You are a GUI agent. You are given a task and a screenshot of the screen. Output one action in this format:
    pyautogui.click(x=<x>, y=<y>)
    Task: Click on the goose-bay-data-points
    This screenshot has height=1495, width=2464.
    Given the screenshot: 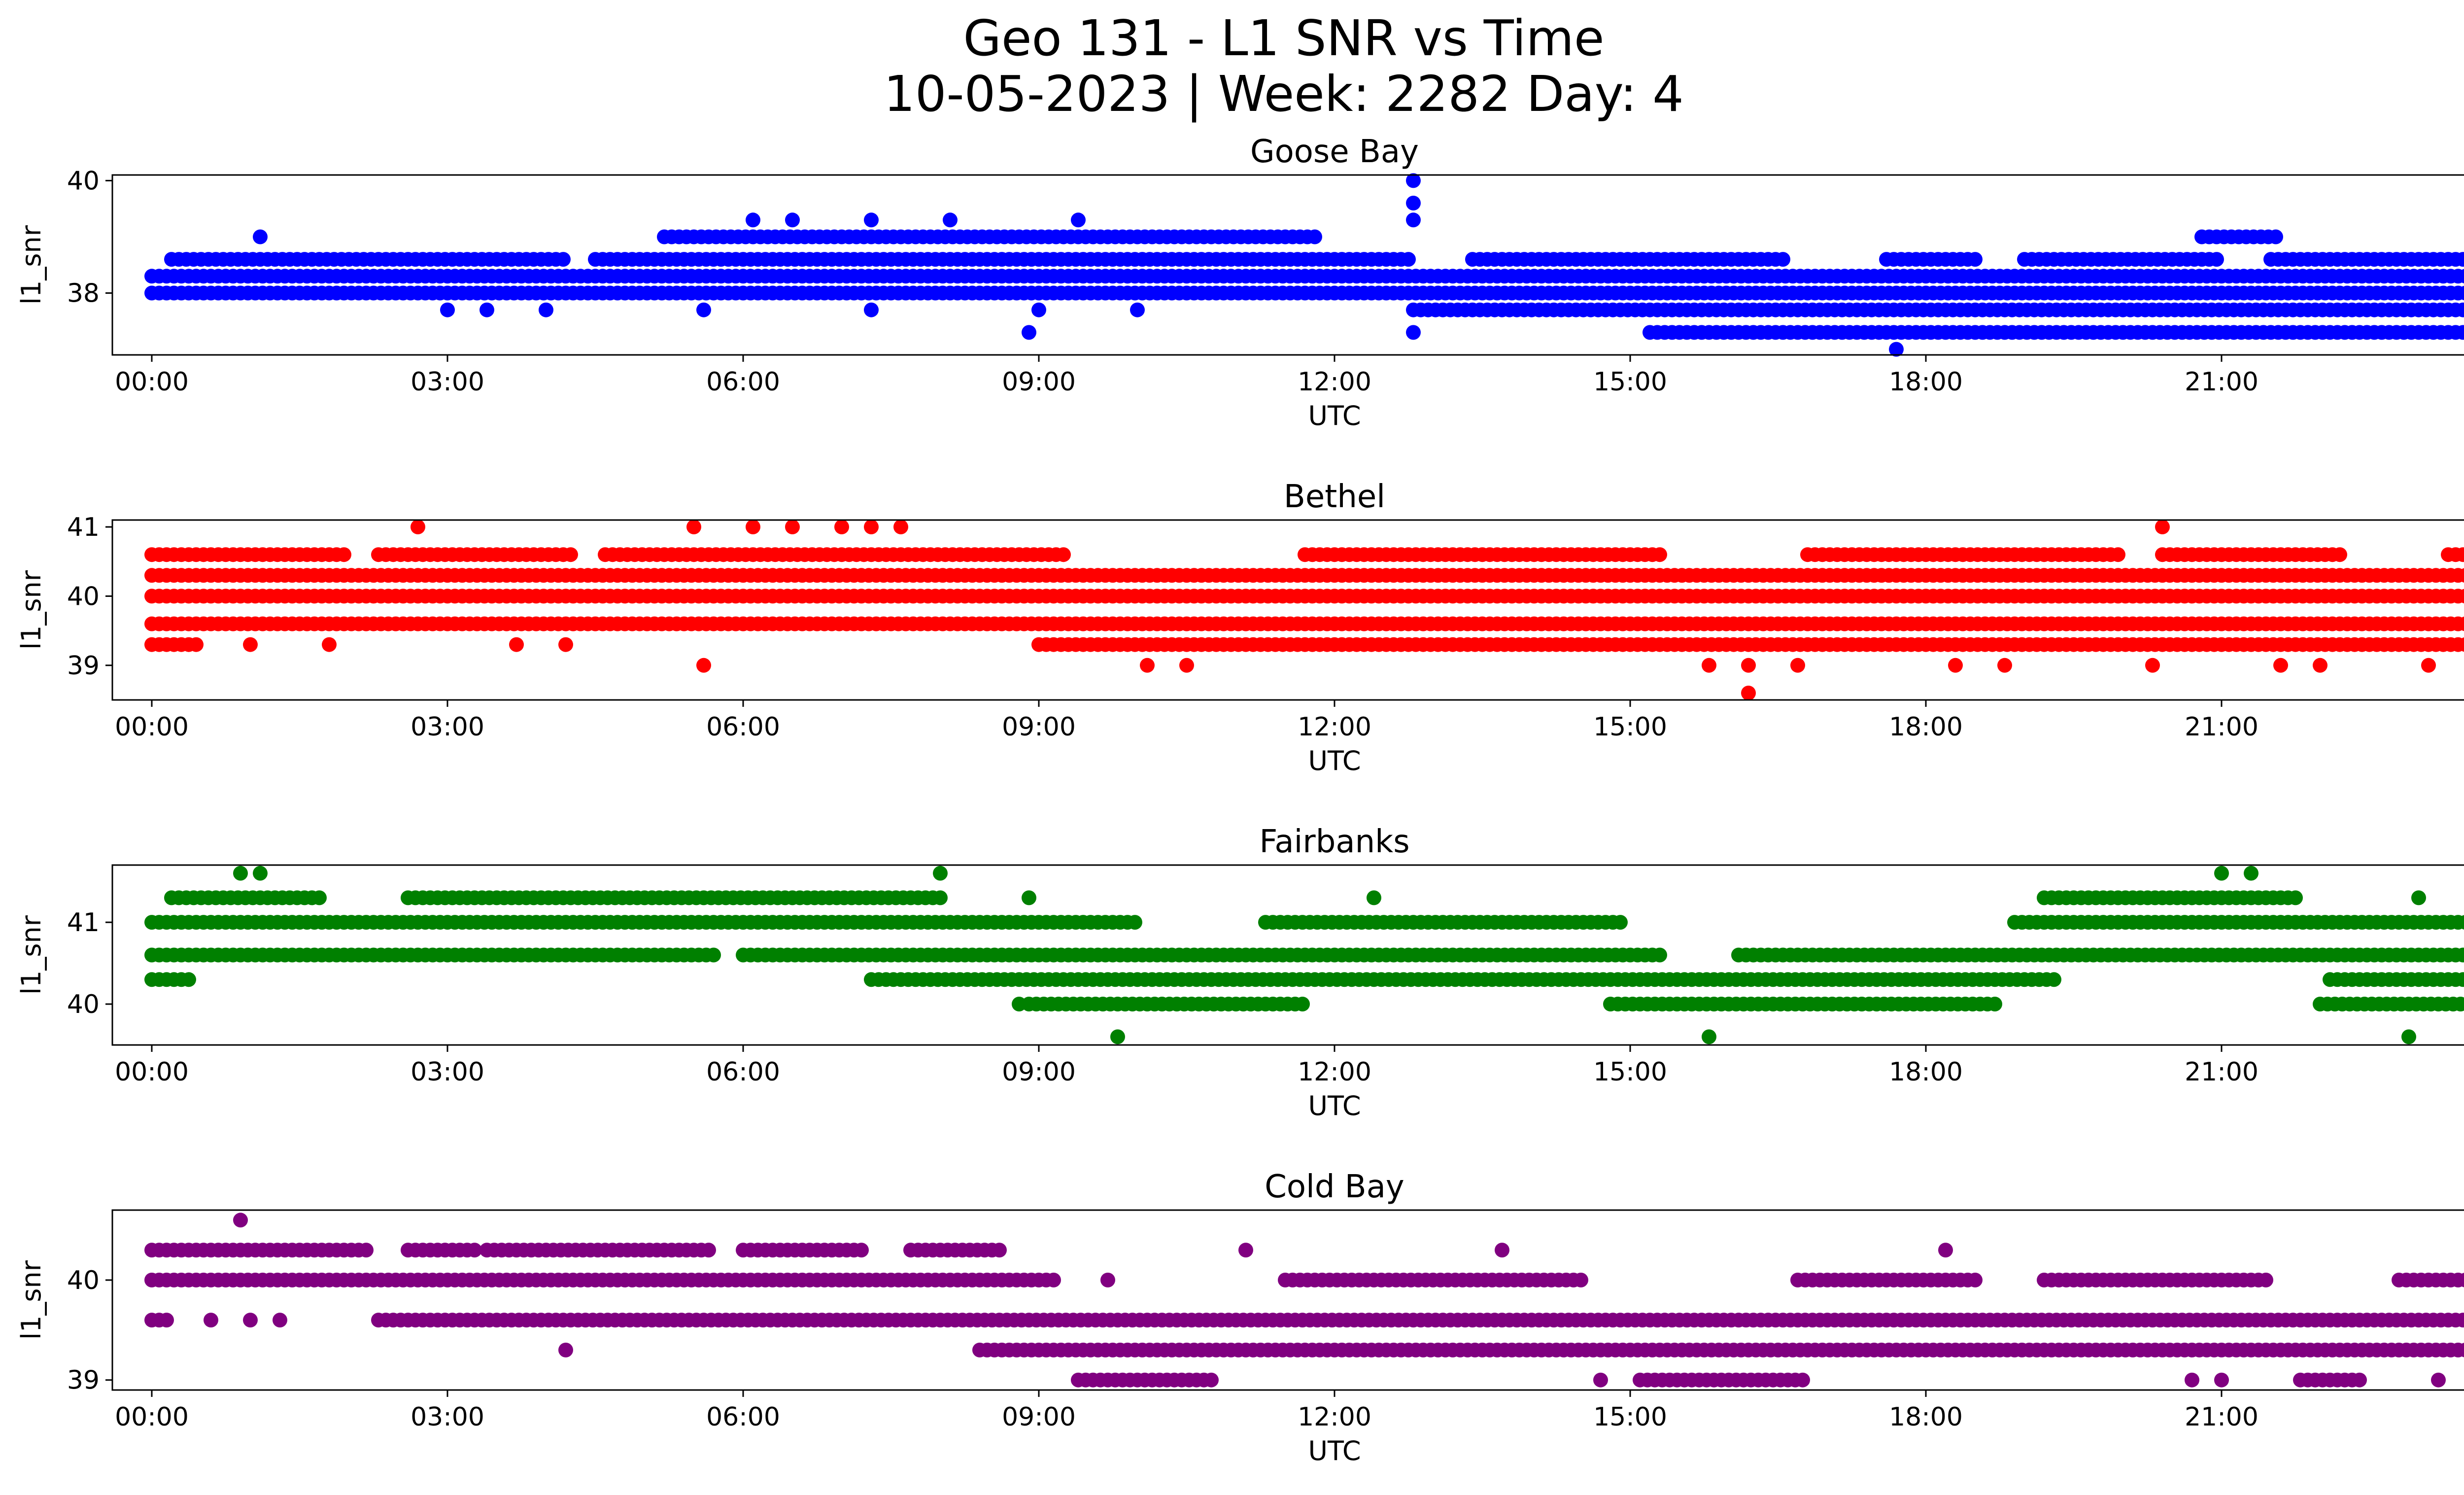 What is the action you would take?
    pyautogui.click(x=1304, y=265)
    